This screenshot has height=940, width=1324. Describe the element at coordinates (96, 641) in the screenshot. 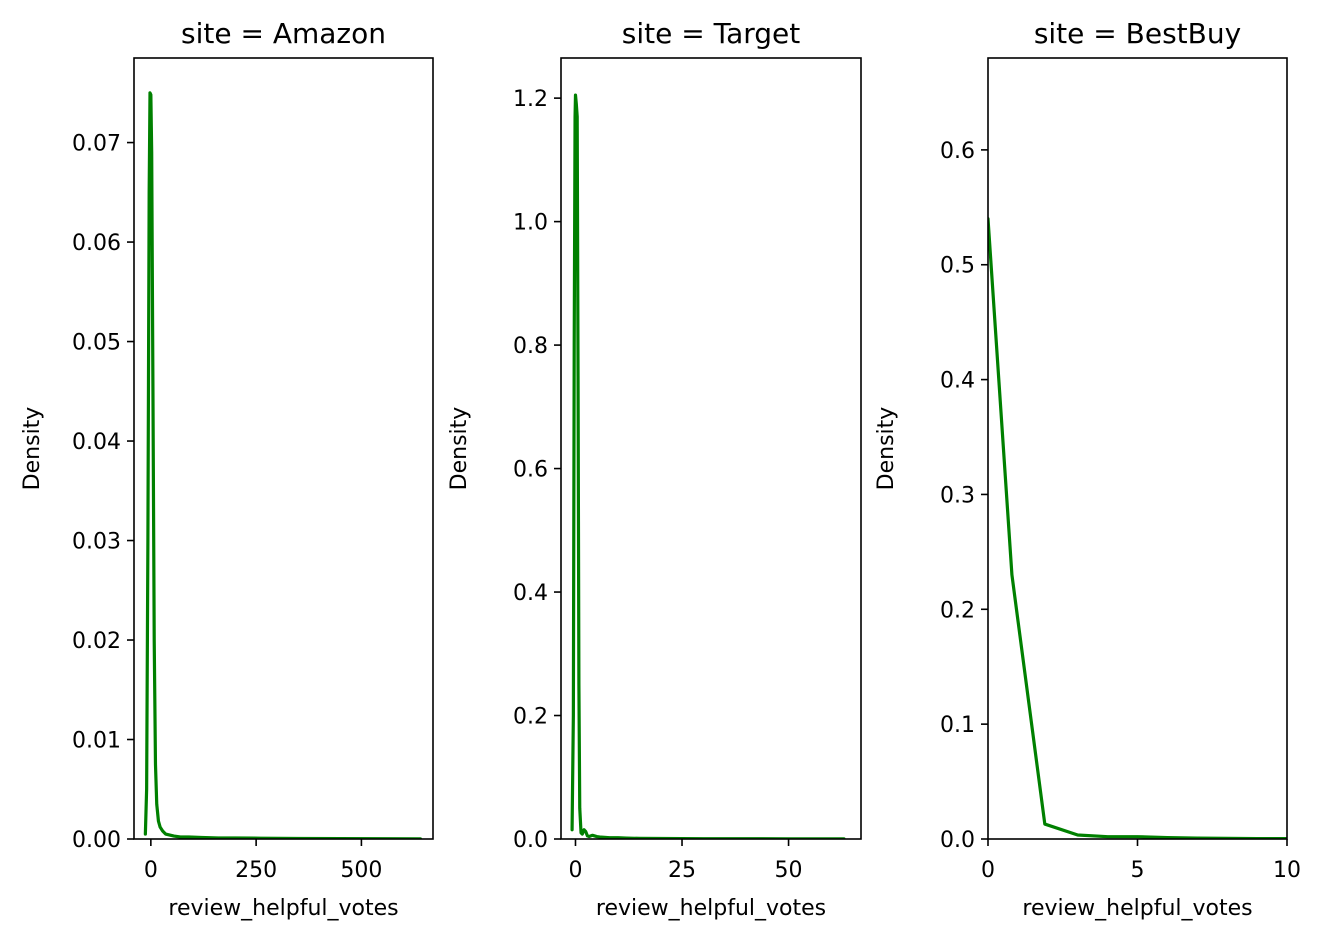

I see `y-tick-label: 0.02` at that location.